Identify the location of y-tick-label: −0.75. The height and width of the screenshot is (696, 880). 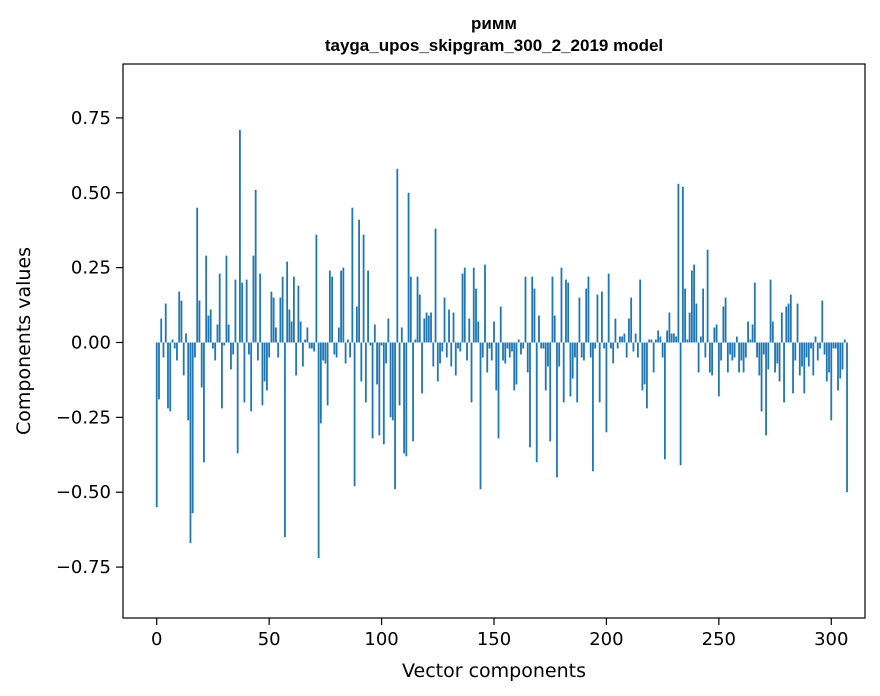
(83, 567).